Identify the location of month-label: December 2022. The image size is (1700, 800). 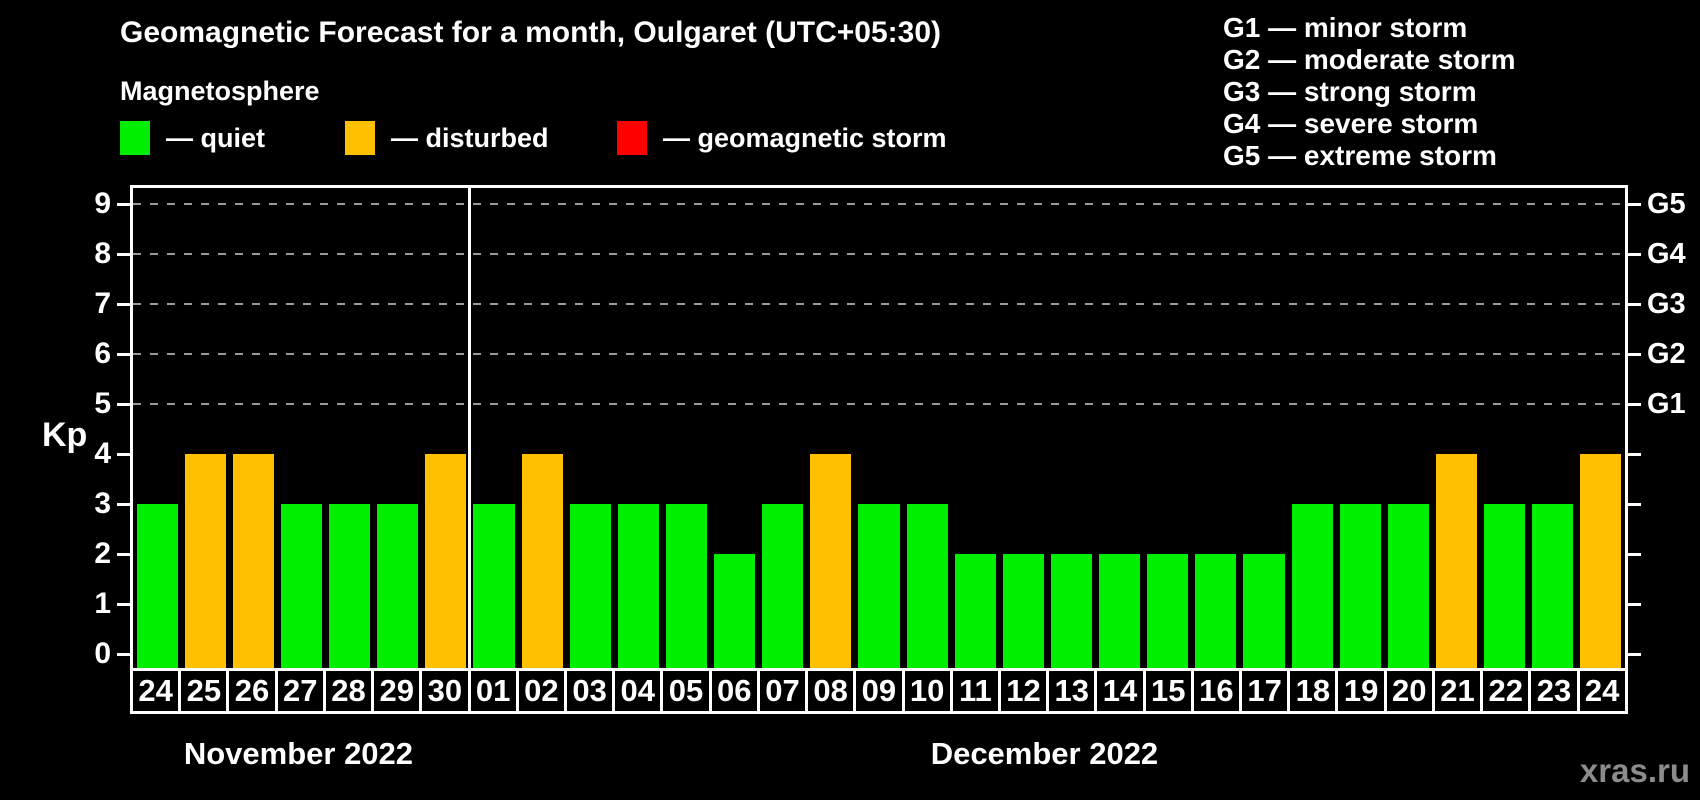
(1044, 753).